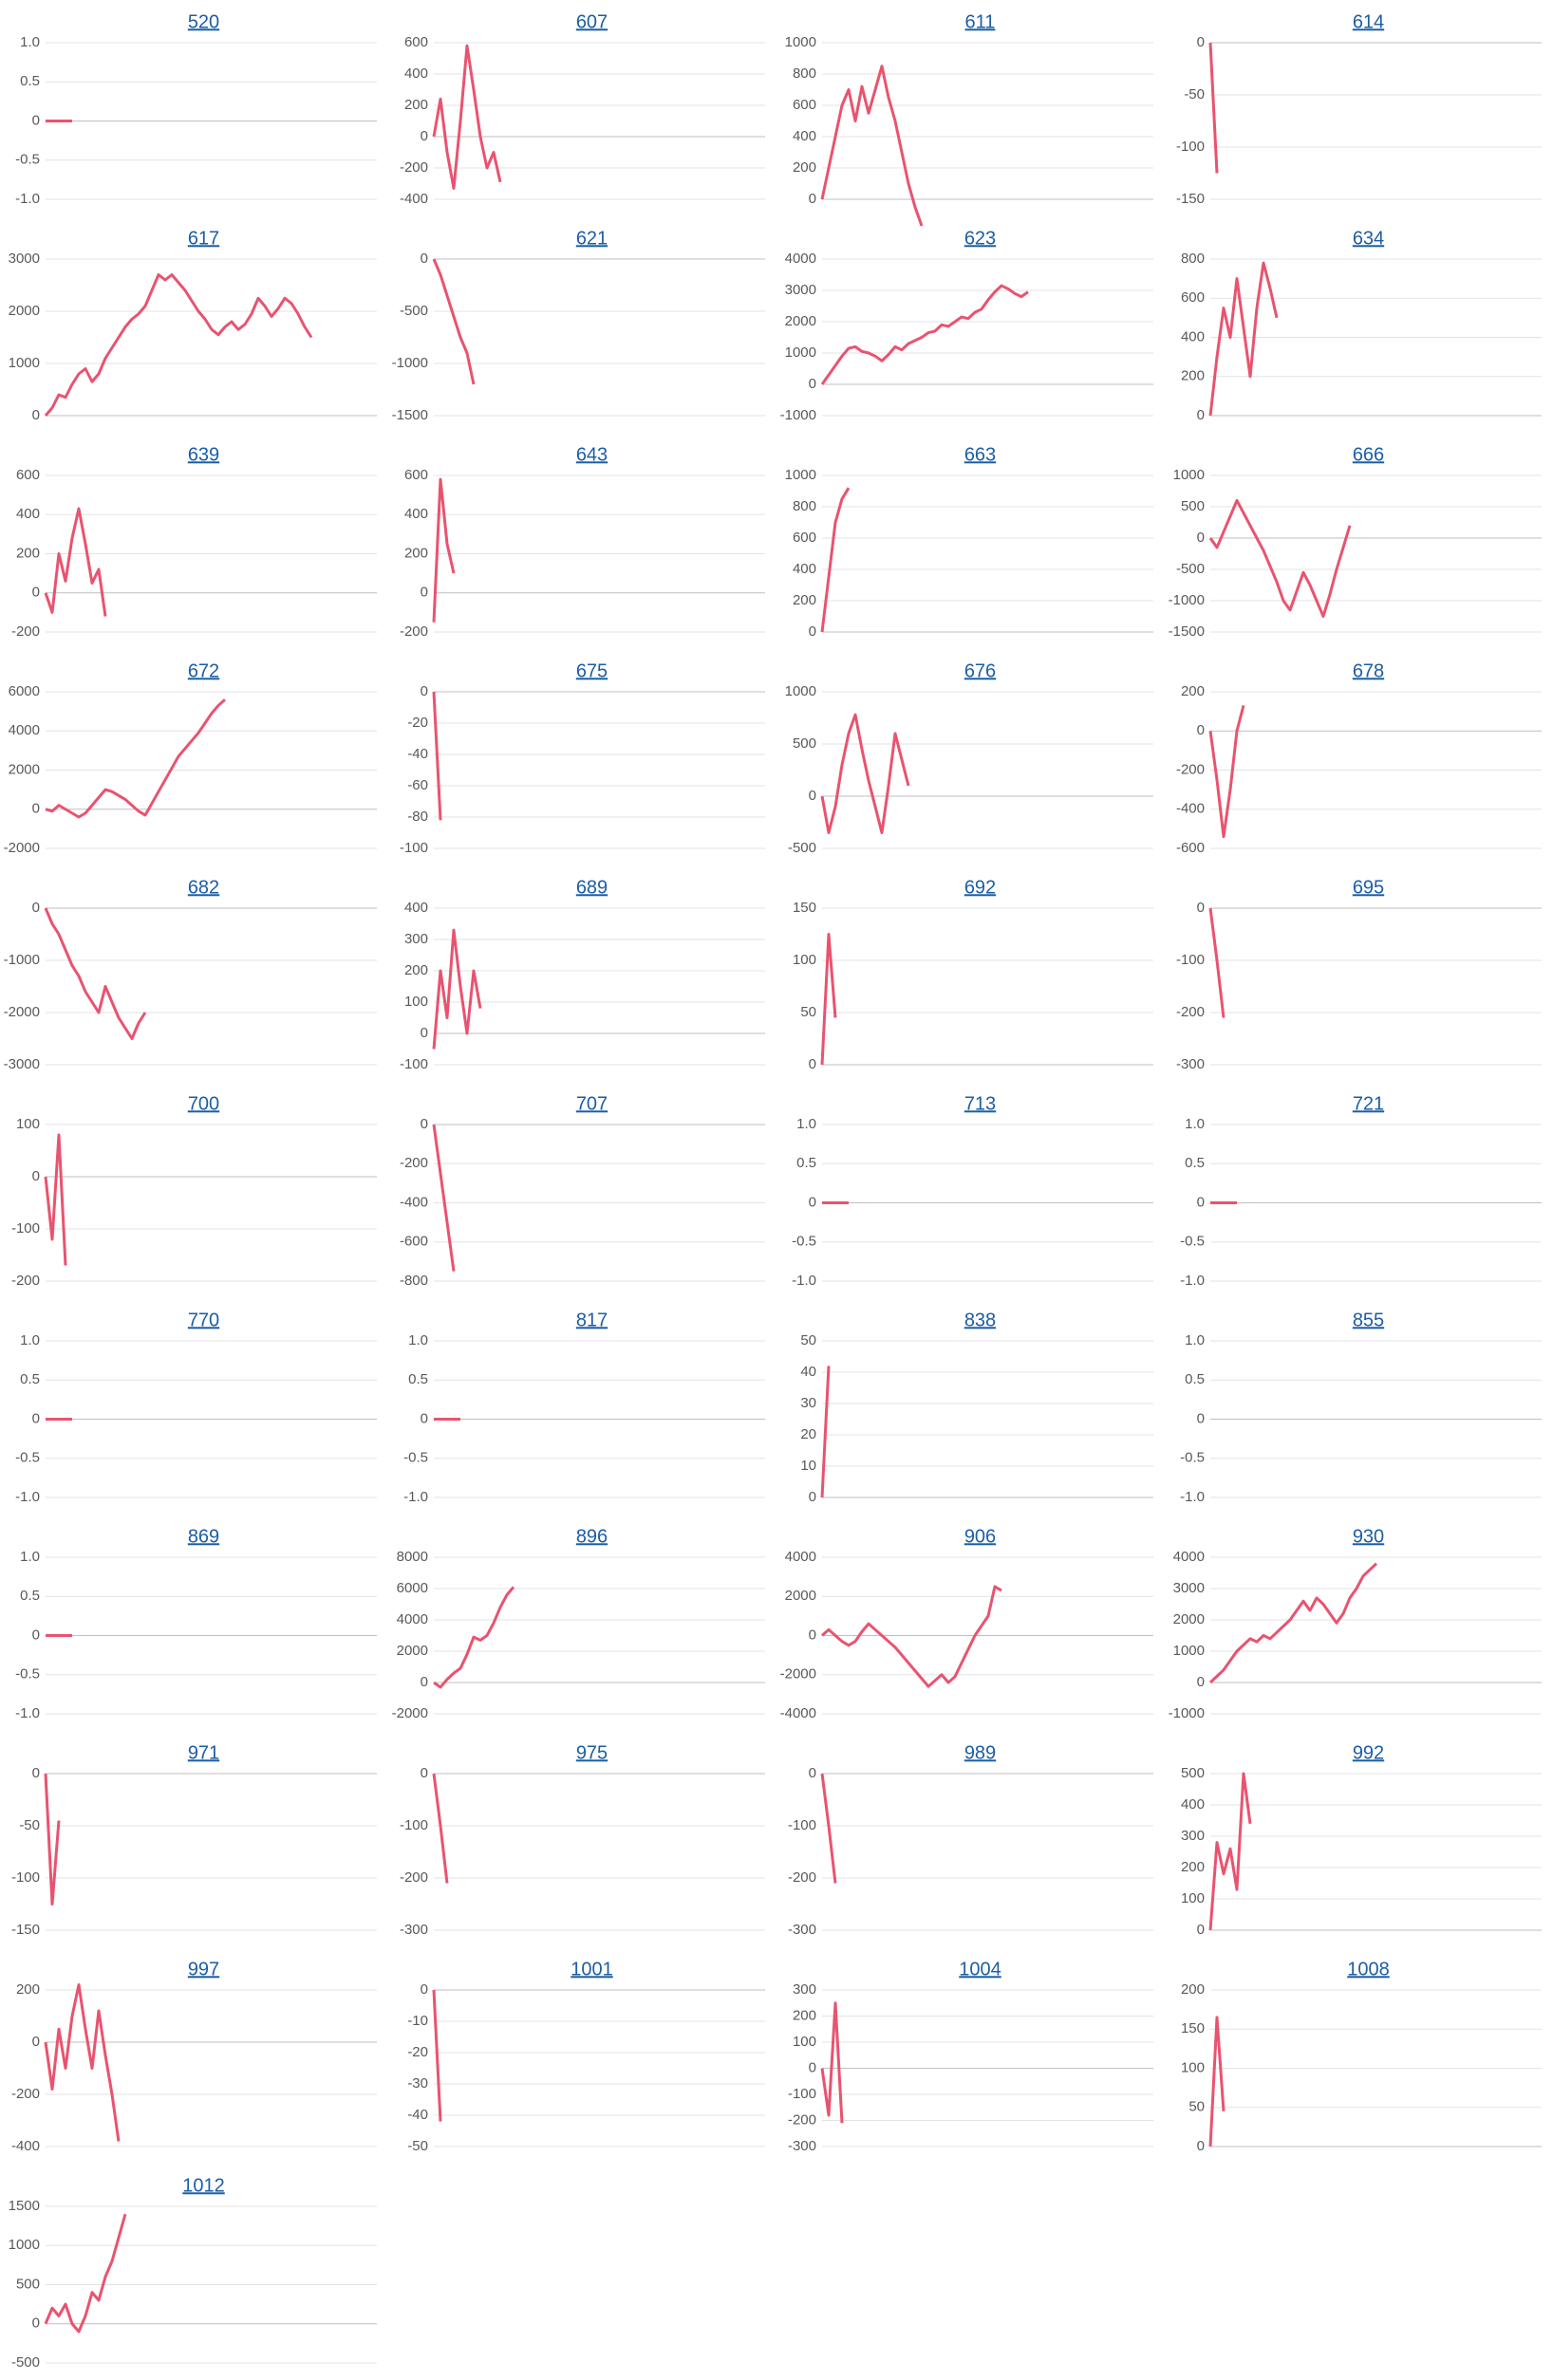 The image size is (1553, 2380). Describe the element at coordinates (1368, 1752) in the screenshot. I see `chart-title: 992` at that location.